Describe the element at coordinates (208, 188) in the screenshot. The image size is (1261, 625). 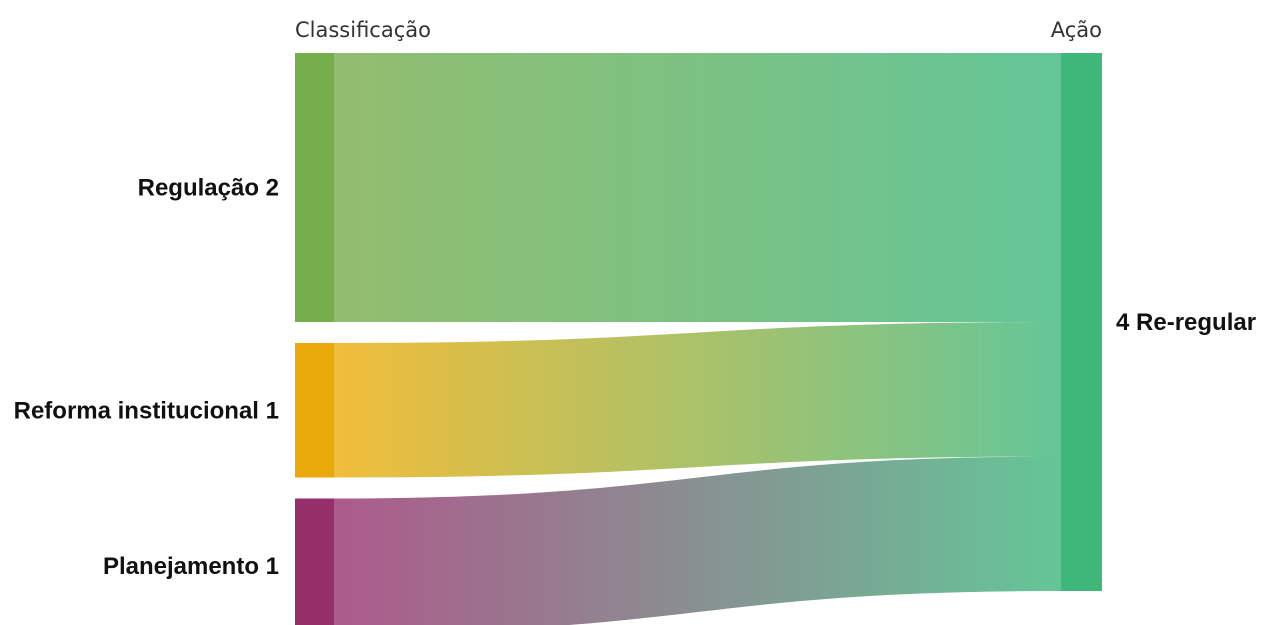
I see `node-label-regulacao: Regulação 2` at that location.